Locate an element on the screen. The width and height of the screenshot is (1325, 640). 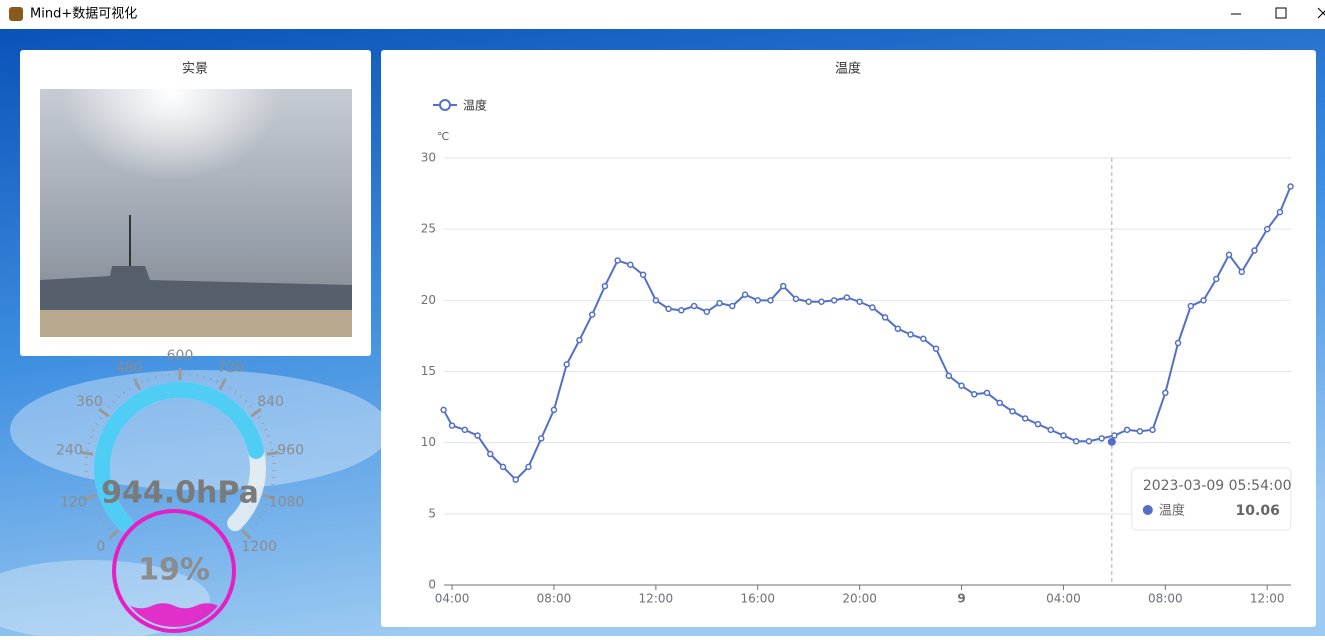
app-icon is located at coordinates (16, 14).